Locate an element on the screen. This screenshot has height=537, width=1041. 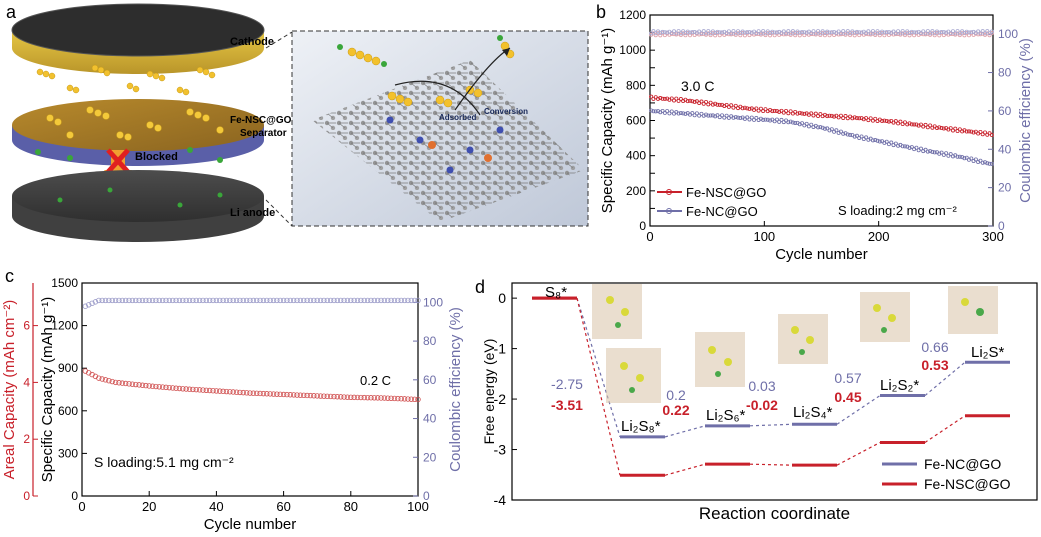
c-xtick-label: 20 is located at coordinates (149, 506).